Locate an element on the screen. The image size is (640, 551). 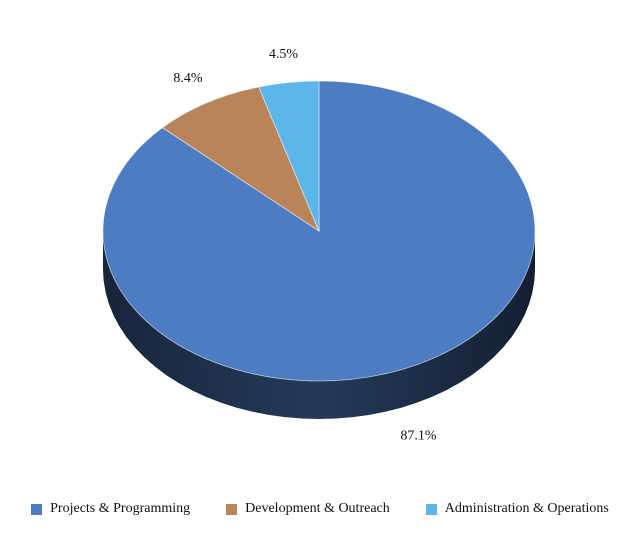
legend-item-administration: Administration & Operations is located at coordinates (517, 509).